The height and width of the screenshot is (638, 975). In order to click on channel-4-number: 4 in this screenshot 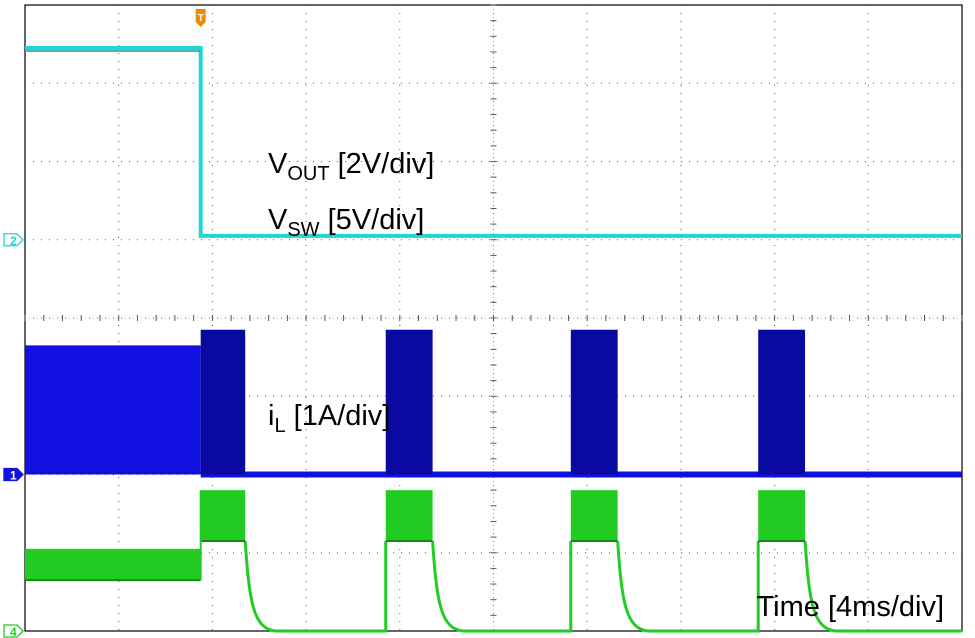, I will do `click(13, 631)`.